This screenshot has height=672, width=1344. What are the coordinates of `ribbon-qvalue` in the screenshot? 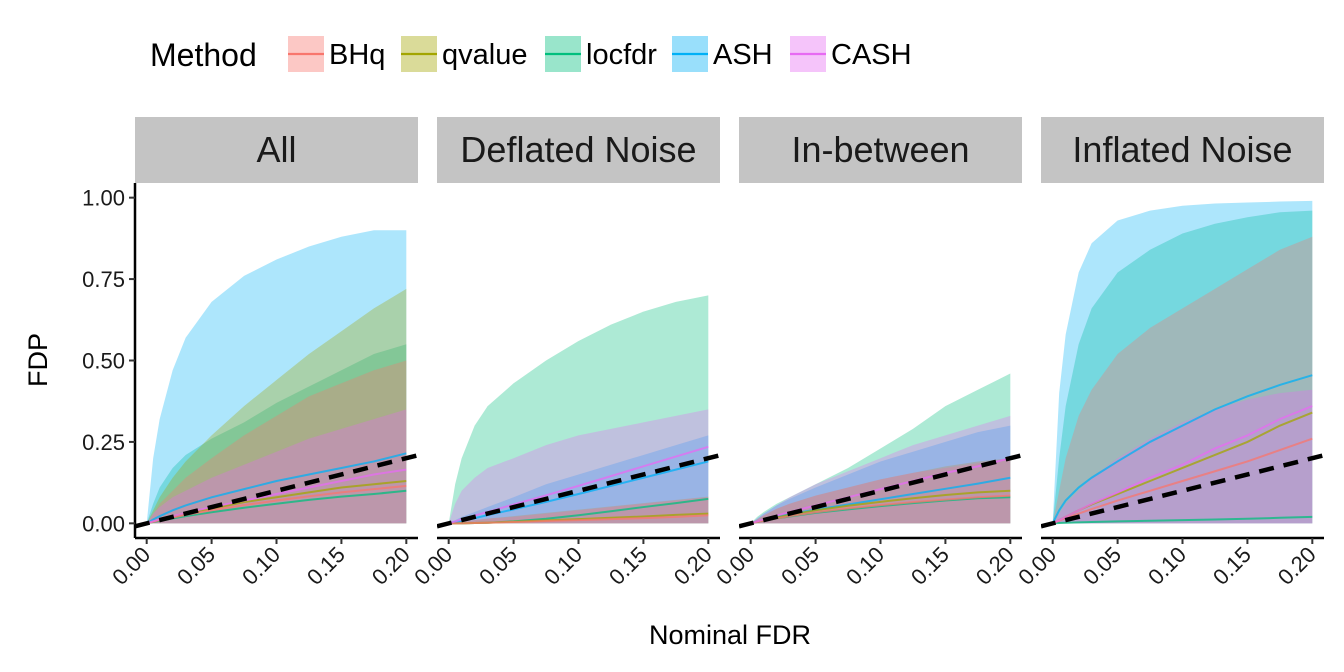 It's located at (276, 406).